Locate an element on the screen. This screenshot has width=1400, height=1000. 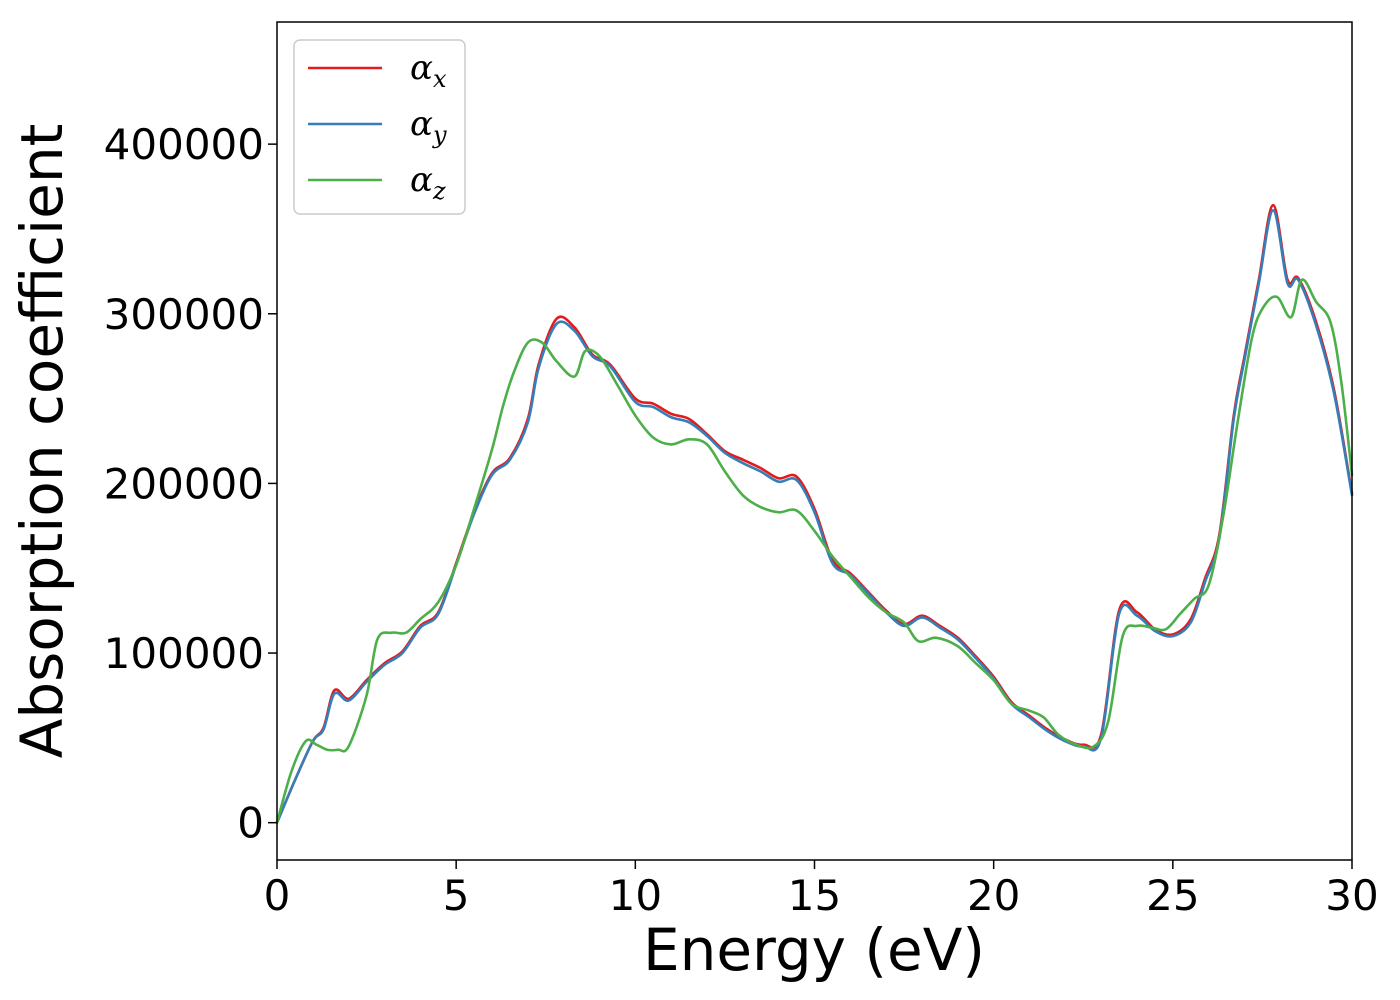
x-tick-label: 15 is located at coordinates (814, 895).